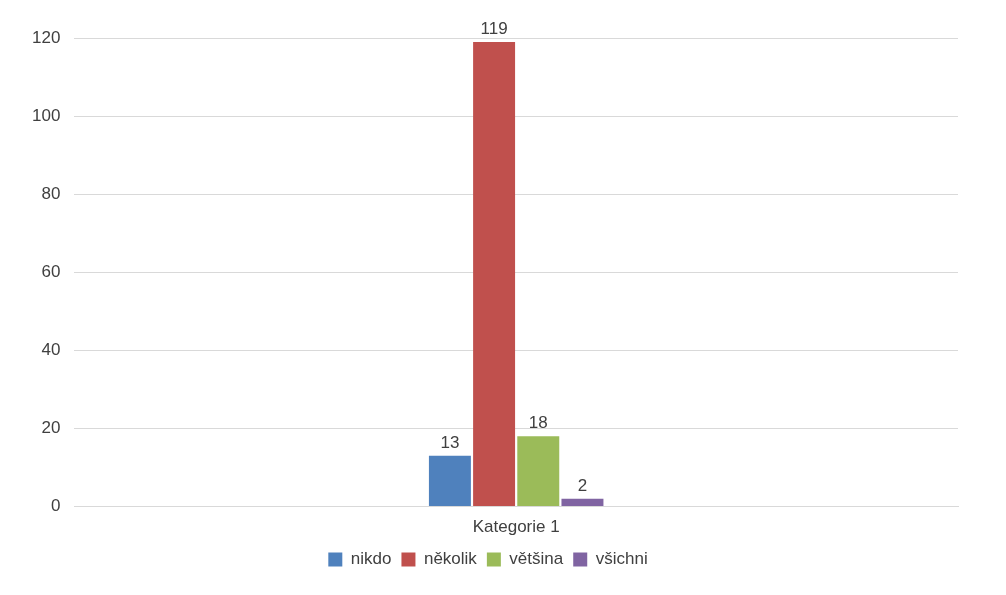  What do you see at coordinates (51, 350) in the screenshot?
I see `y-tick-label: 40` at bounding box center [51, 350].